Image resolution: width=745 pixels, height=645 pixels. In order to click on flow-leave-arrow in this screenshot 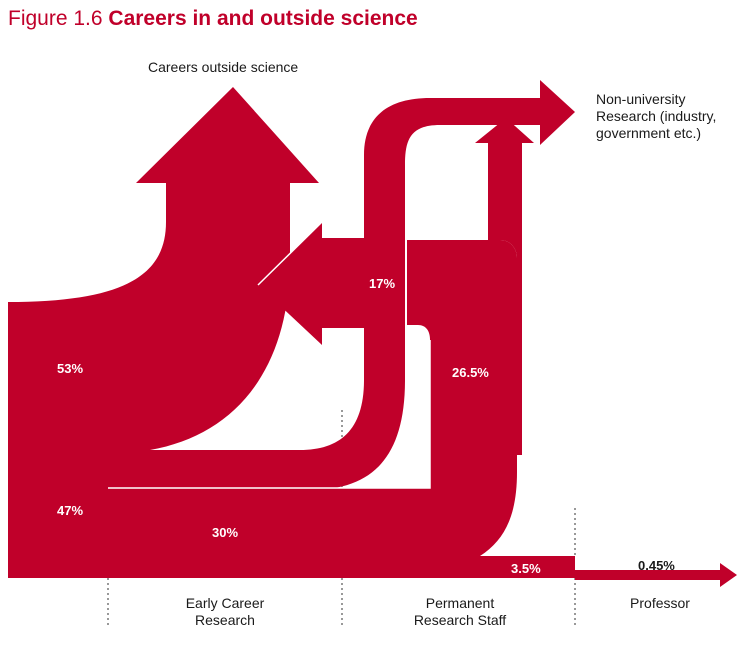, I will do `click(311, 283)`.